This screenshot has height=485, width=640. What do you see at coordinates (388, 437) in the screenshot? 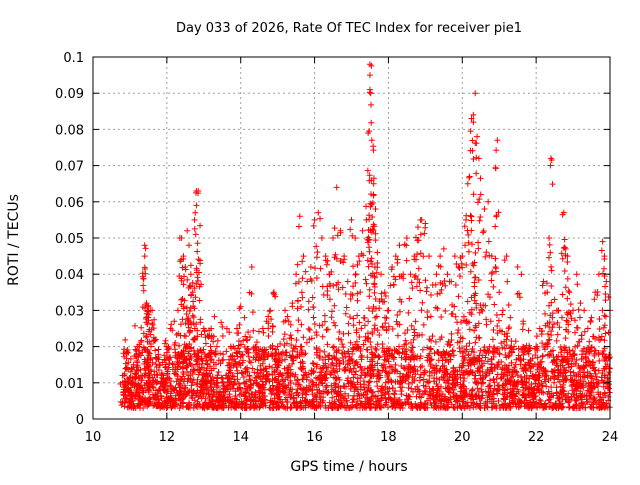
I see `x-tick-label: 18` at bounding box center [388, 437].